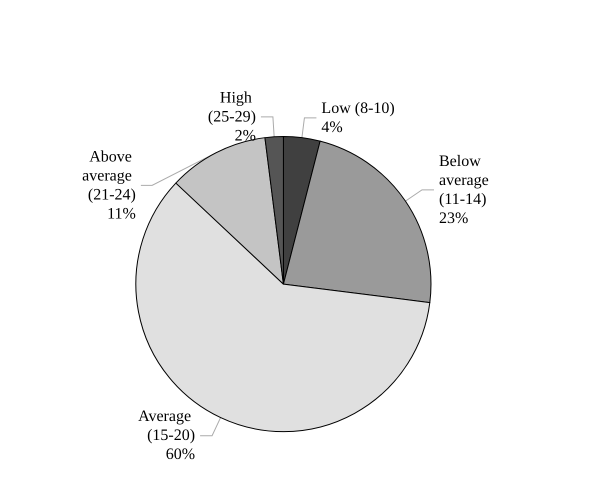 The height and width of the screenshot is (492, 602). I want to click on slice-label: Low (8-10), so click(358, 108).